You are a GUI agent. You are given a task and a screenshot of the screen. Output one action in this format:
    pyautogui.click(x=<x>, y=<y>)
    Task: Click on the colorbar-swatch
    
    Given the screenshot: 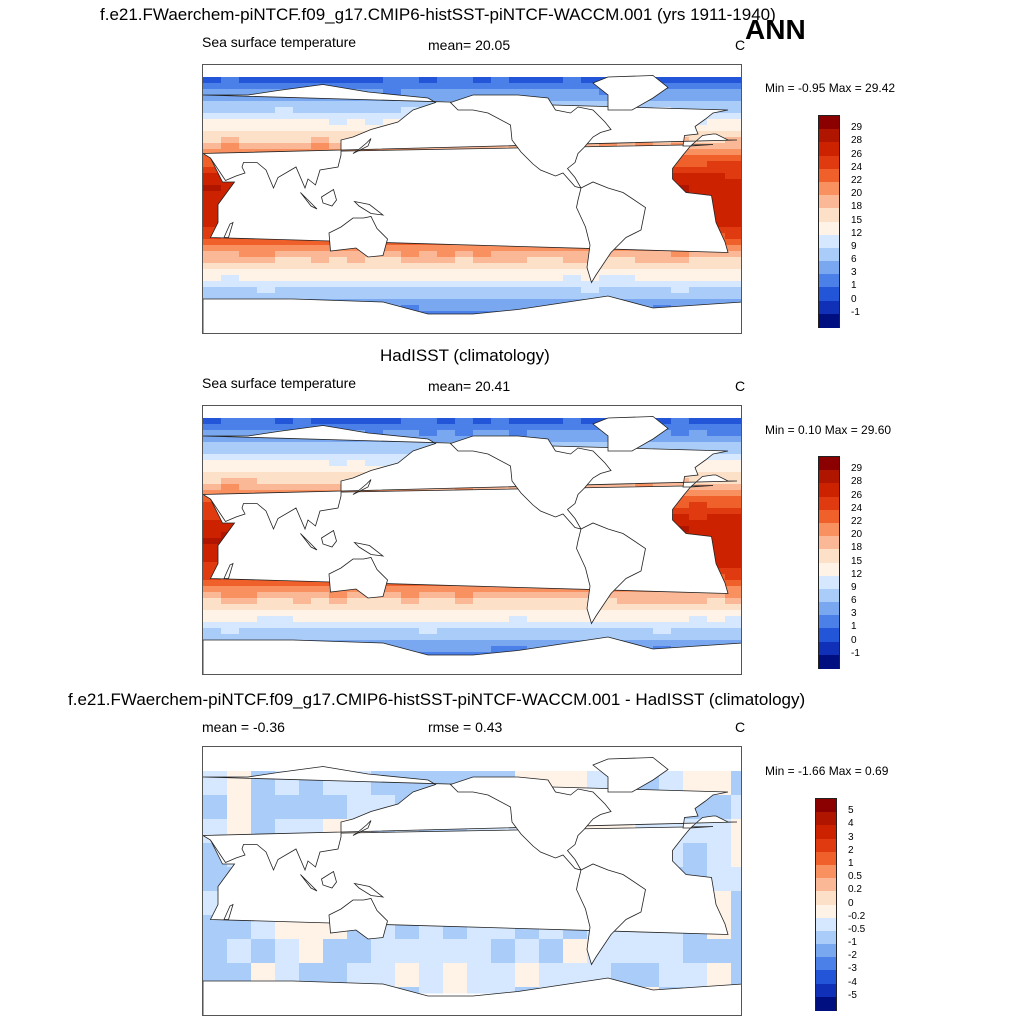 What is the action you would take?
    pyautogui.click(x=829, y=281)
    